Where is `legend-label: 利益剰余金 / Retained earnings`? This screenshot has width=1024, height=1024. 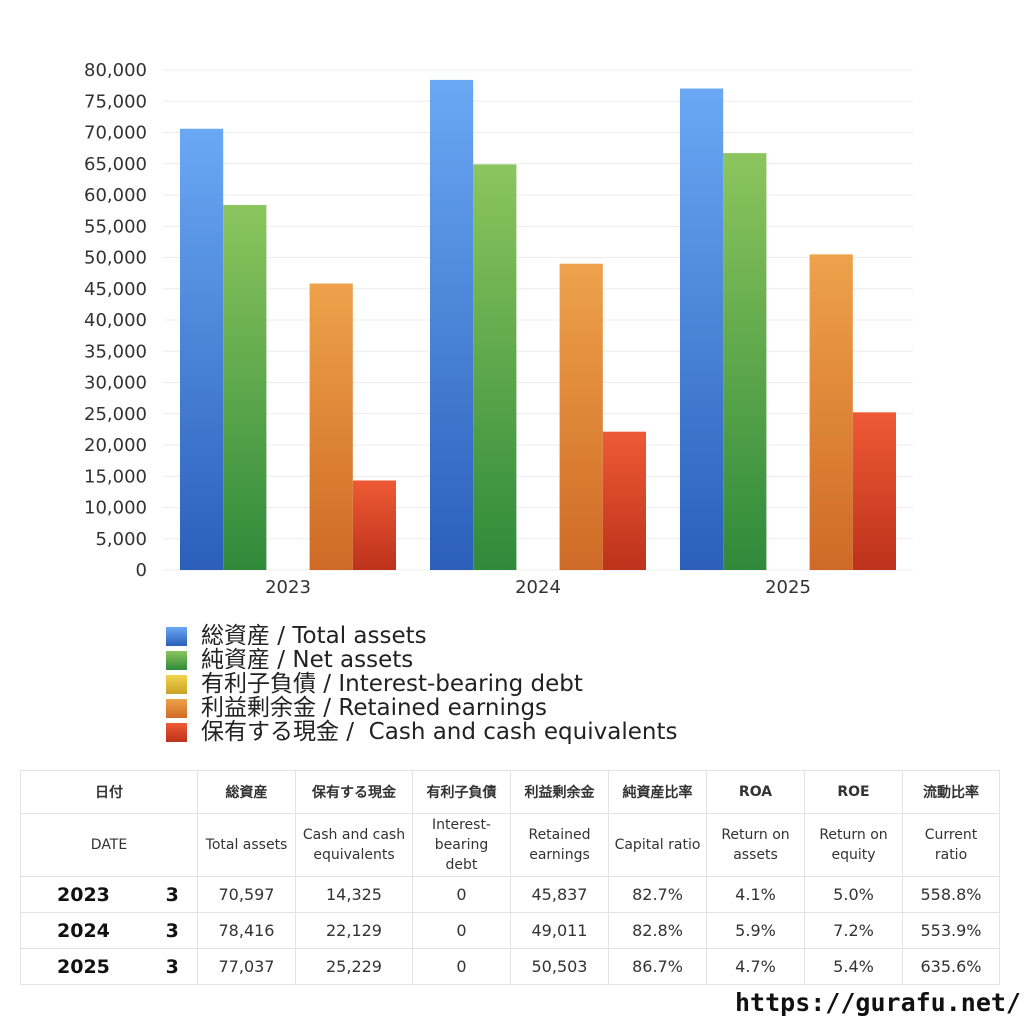 legend-label: 利益剰余金 / Retained earnings is located at coordinates (374, 708).